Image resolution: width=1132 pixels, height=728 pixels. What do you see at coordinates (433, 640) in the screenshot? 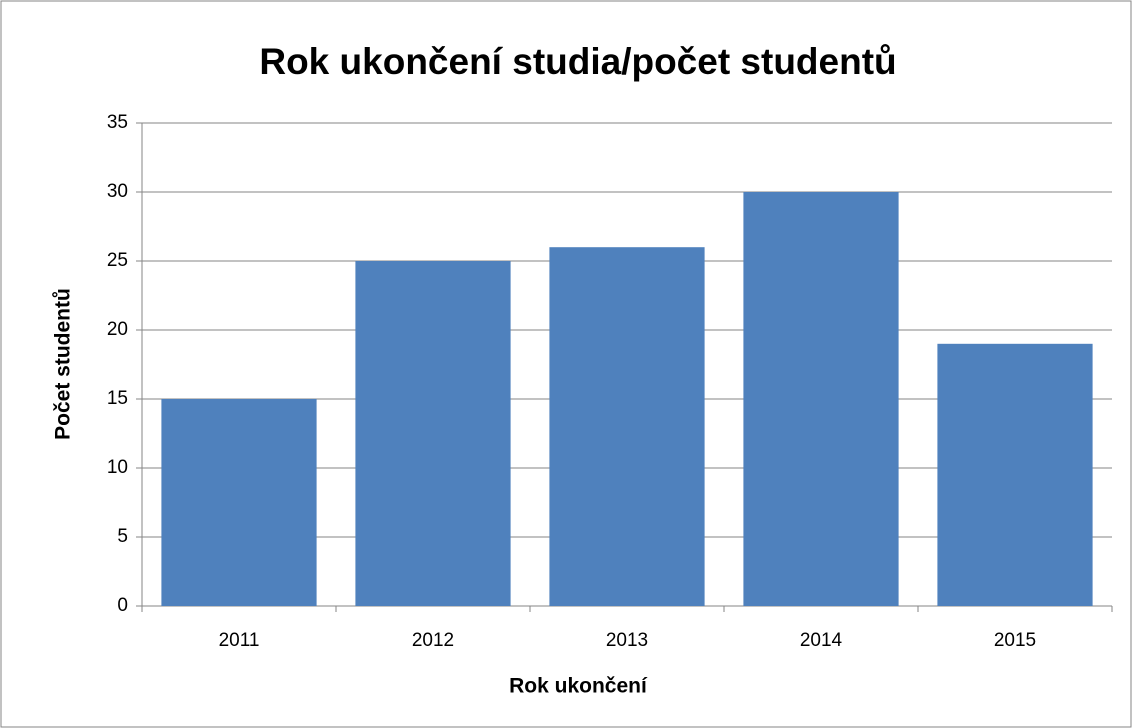
I see `x-tick-label: 2012` at bounding box center [433, 640].